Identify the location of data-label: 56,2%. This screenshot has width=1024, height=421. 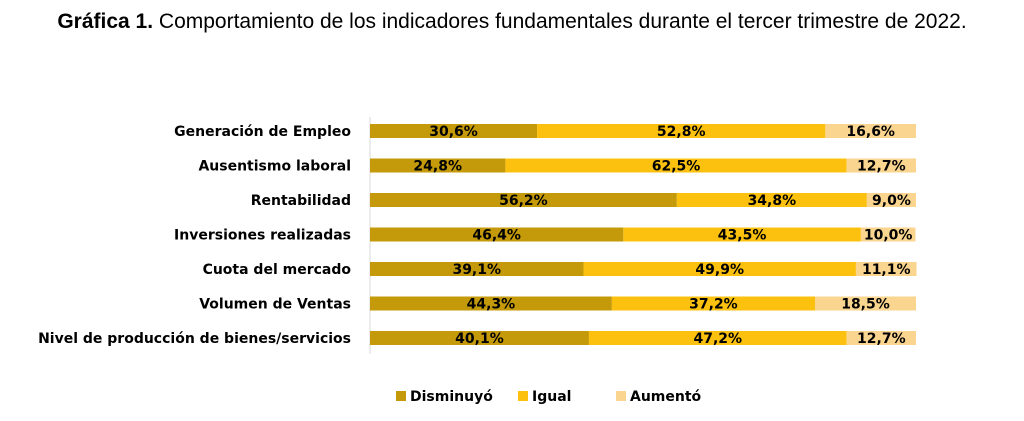
(523, 201).